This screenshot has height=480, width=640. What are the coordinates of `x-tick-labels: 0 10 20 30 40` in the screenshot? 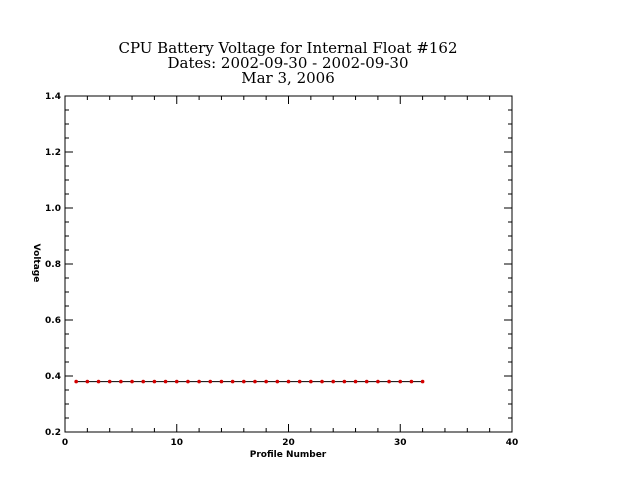 It's located at (290, 443).